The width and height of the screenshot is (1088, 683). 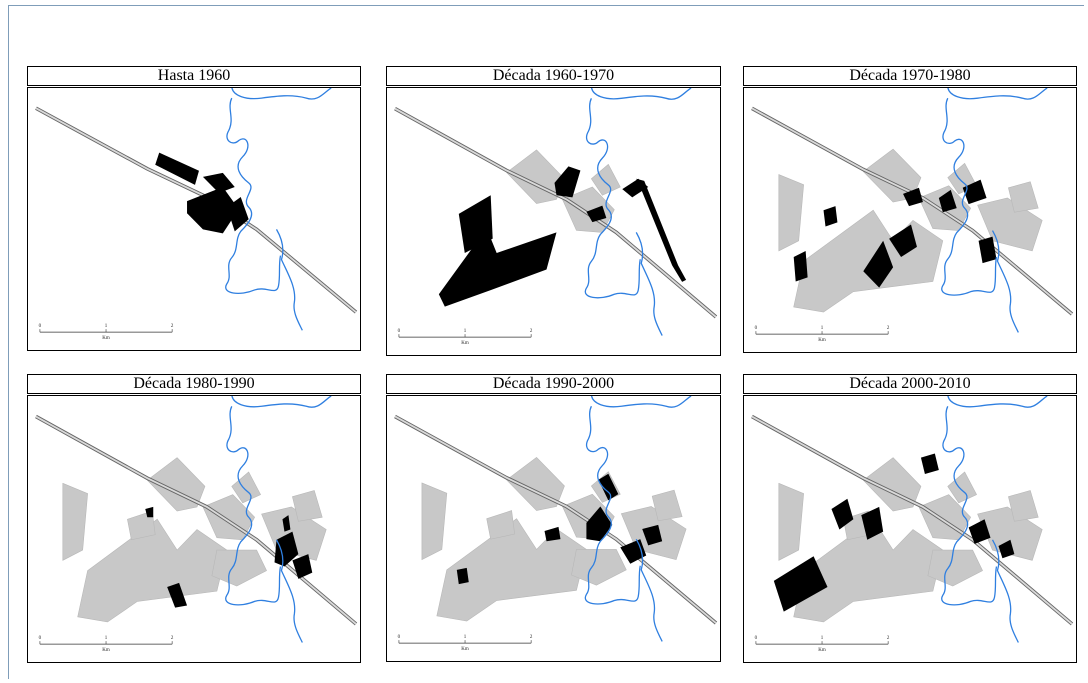 I want to click on map-panel-6: Década 2000-2010 0 1 2 Km, so click(x=910, y=518).